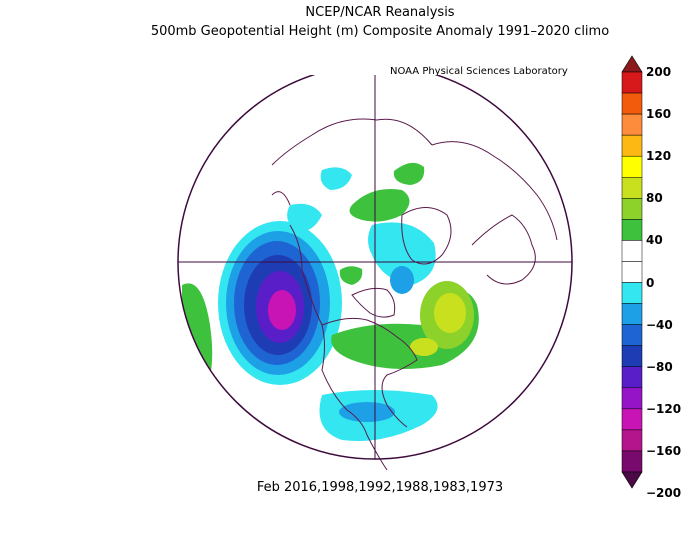 The width and height of the screenshot is (700, 542). I want to click on colorbar-label: −40, so click(659, 324).